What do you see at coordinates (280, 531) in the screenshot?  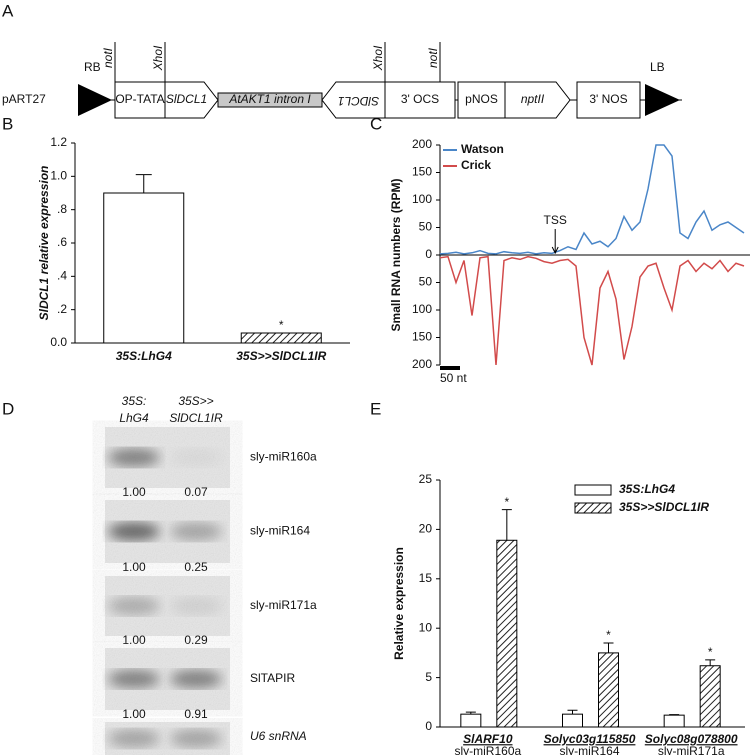 I see `probe-label: sly-miR164` at bounding box center [280, 531].